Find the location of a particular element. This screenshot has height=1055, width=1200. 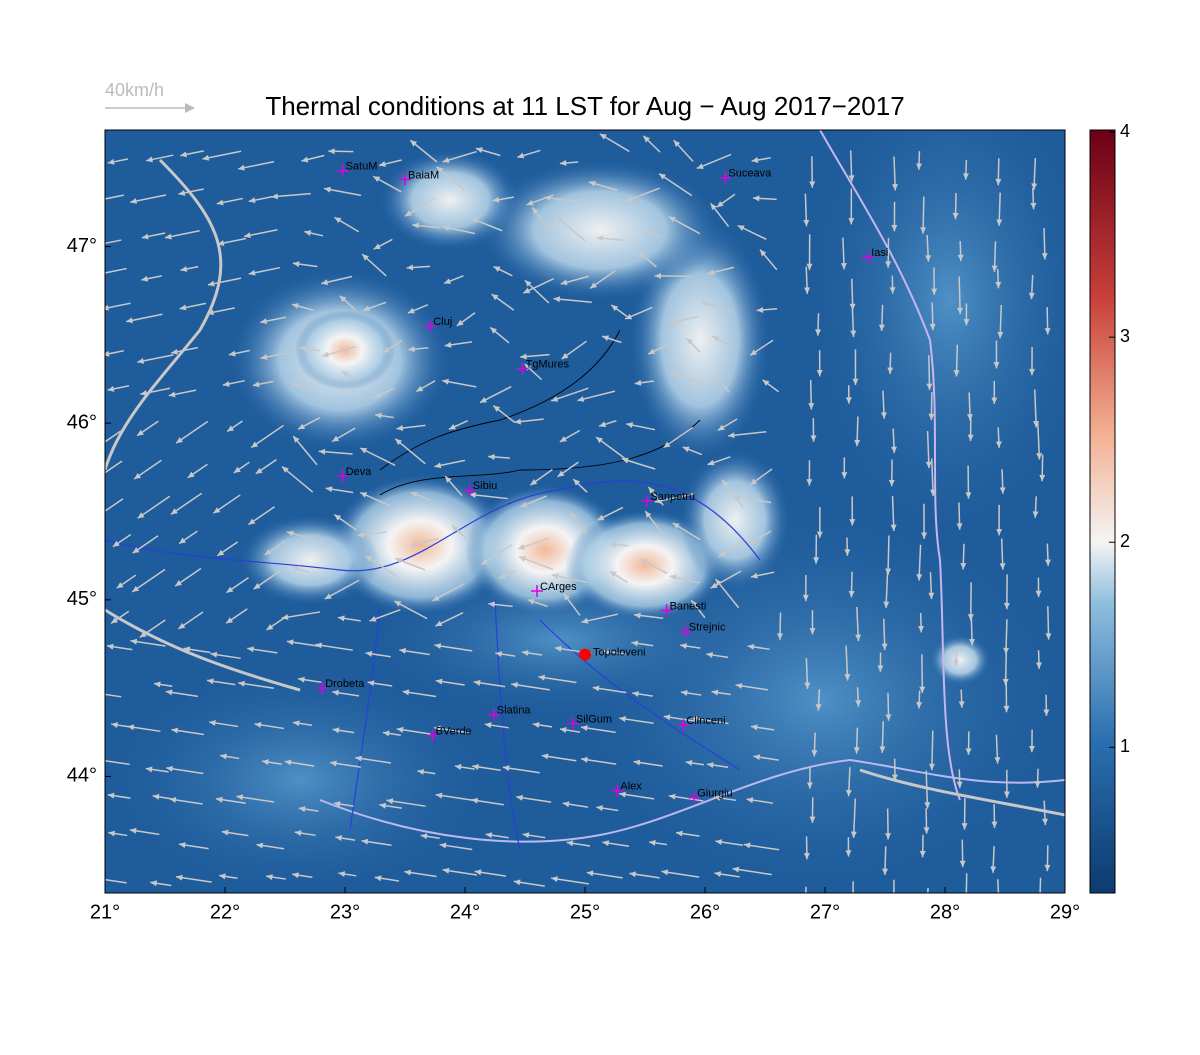

x-tick-label: 28° is located at coordinates (945, 912).